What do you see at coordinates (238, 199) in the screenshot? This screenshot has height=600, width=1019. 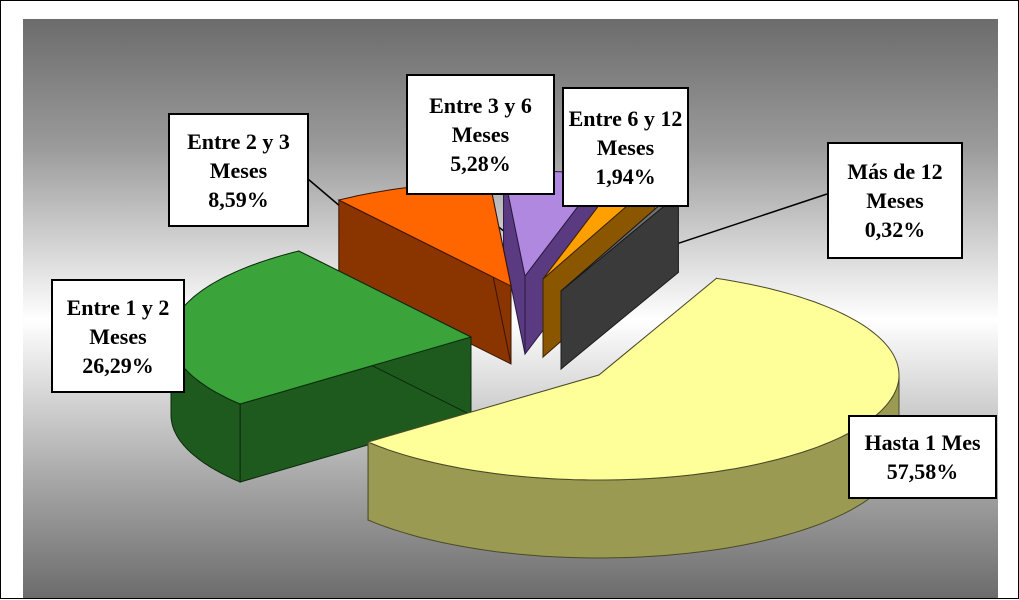 I see `slice-value-label: 8,59%` at bounding box center [238, 199].